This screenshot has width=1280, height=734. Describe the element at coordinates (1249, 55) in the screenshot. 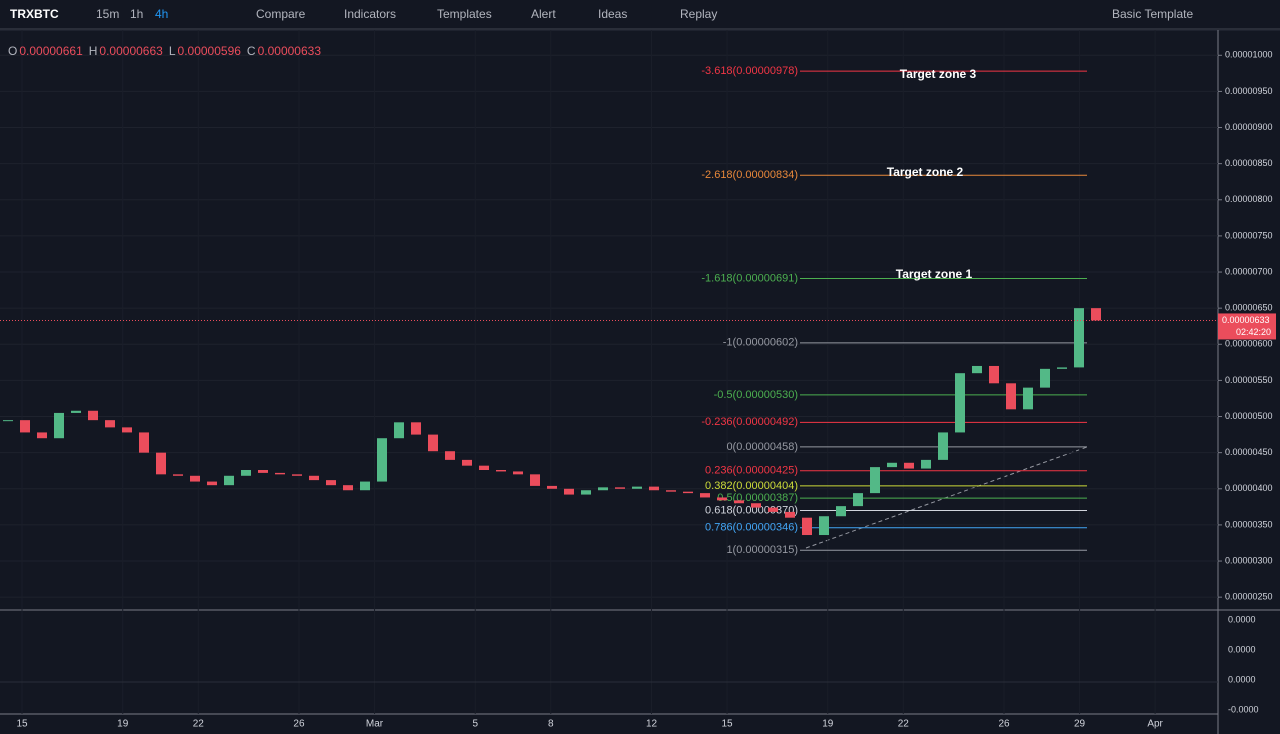

I see `y-tick-label: 0.00001000` at that location.